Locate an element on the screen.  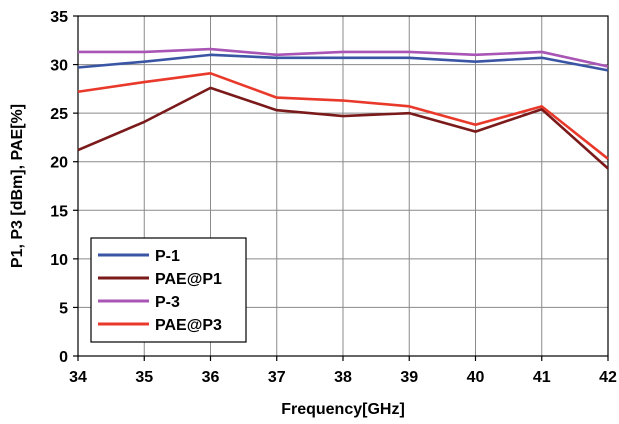
legend-label: P-3 is located at coordinates (167, 302).